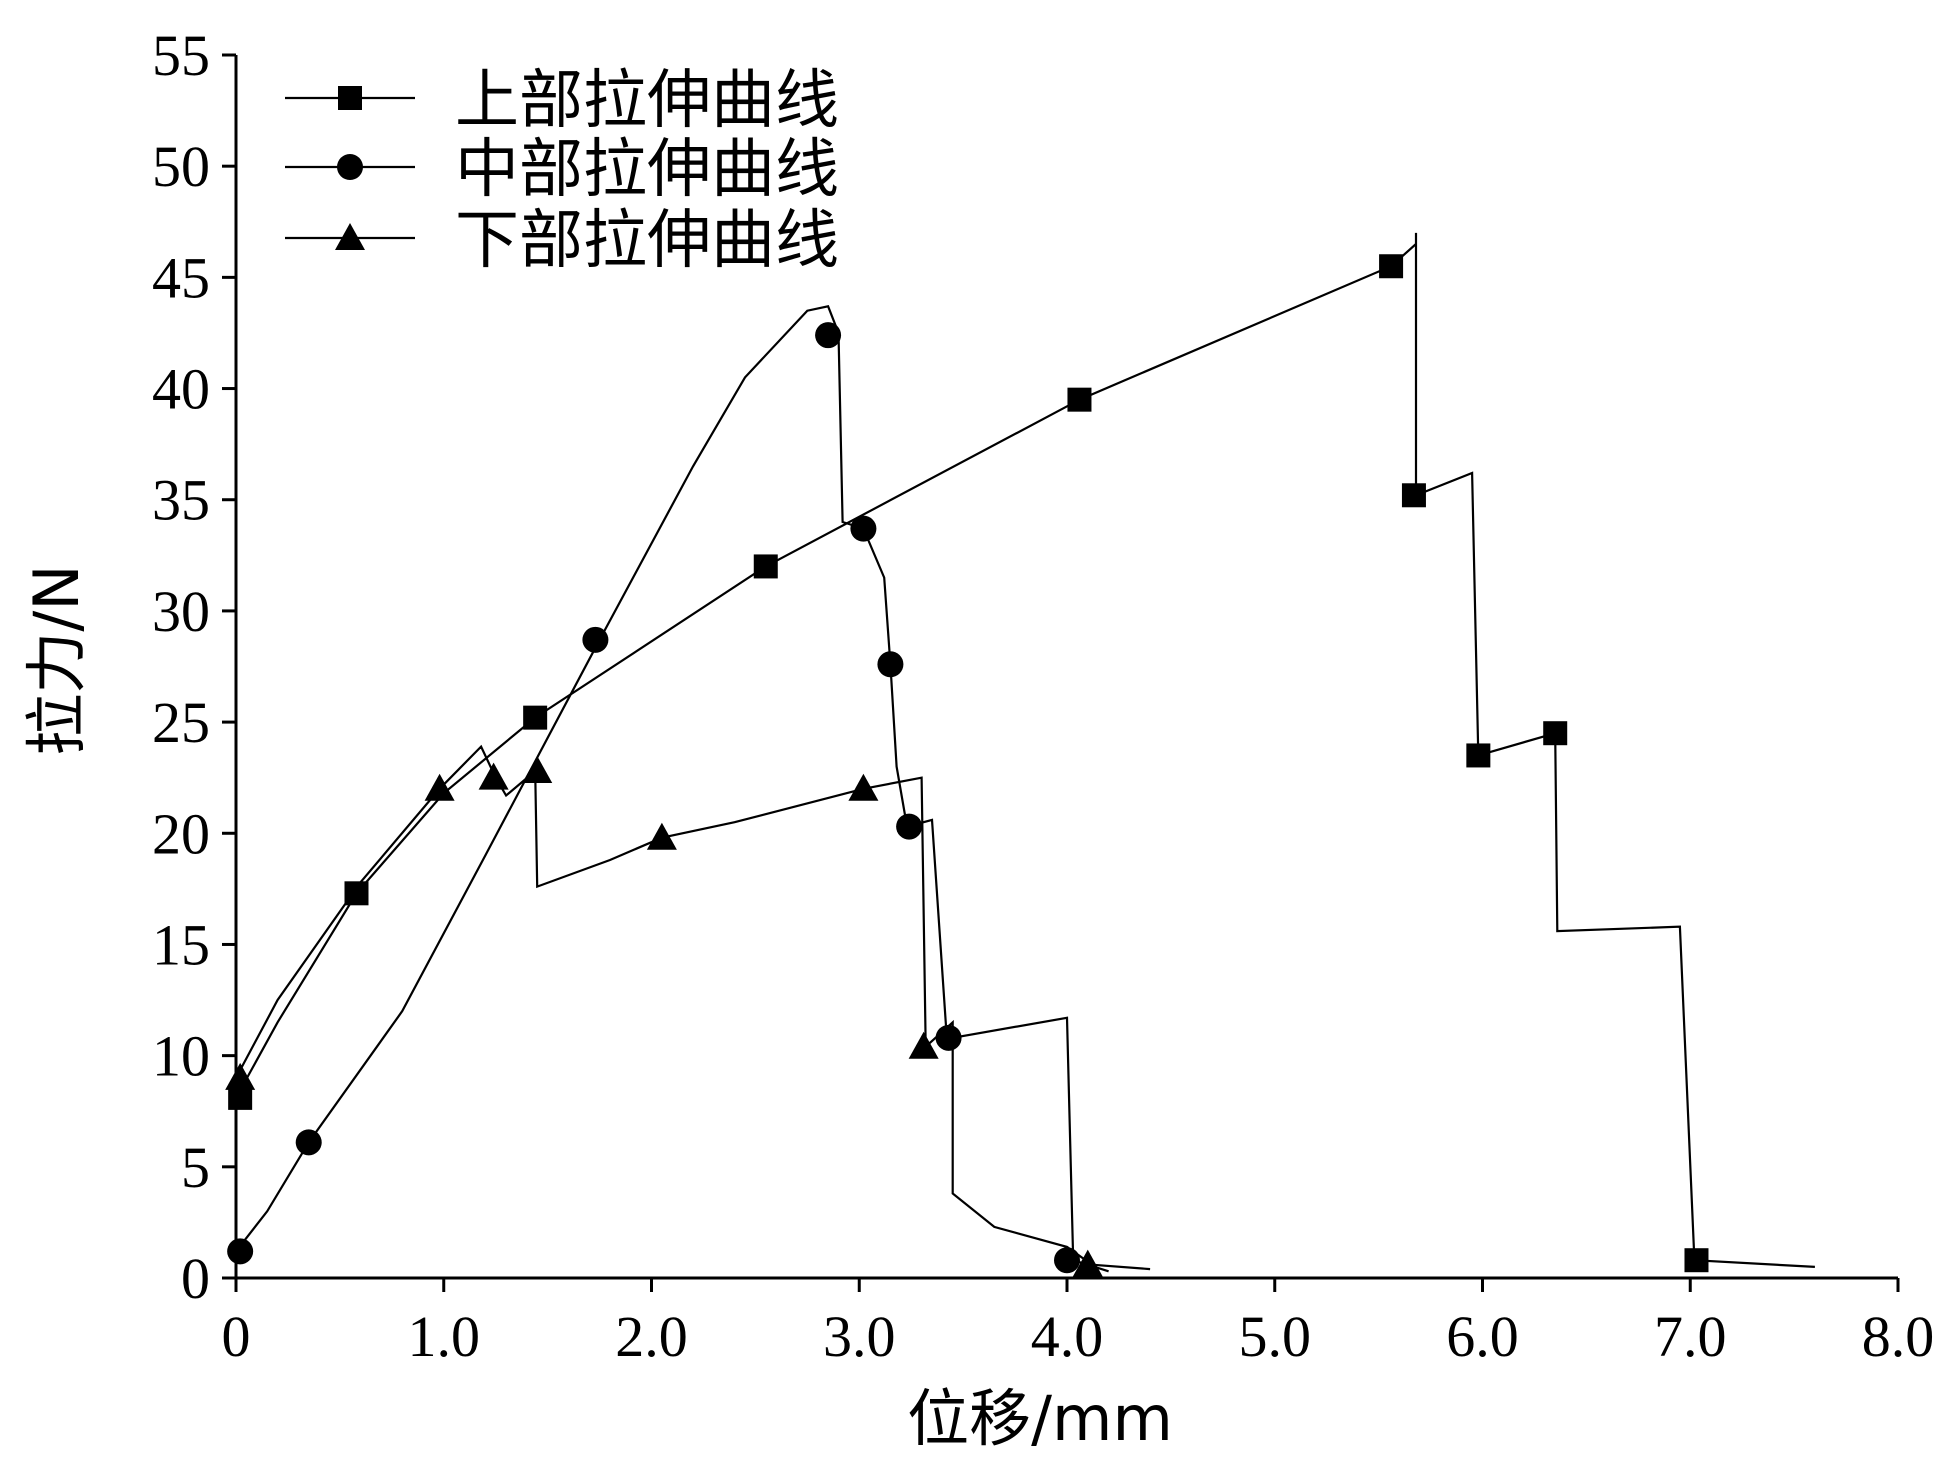  What do you see at coordinates (181, 389) in the screenshot?
I see `y-tick-label: 40` at bounding box center [181, 389].